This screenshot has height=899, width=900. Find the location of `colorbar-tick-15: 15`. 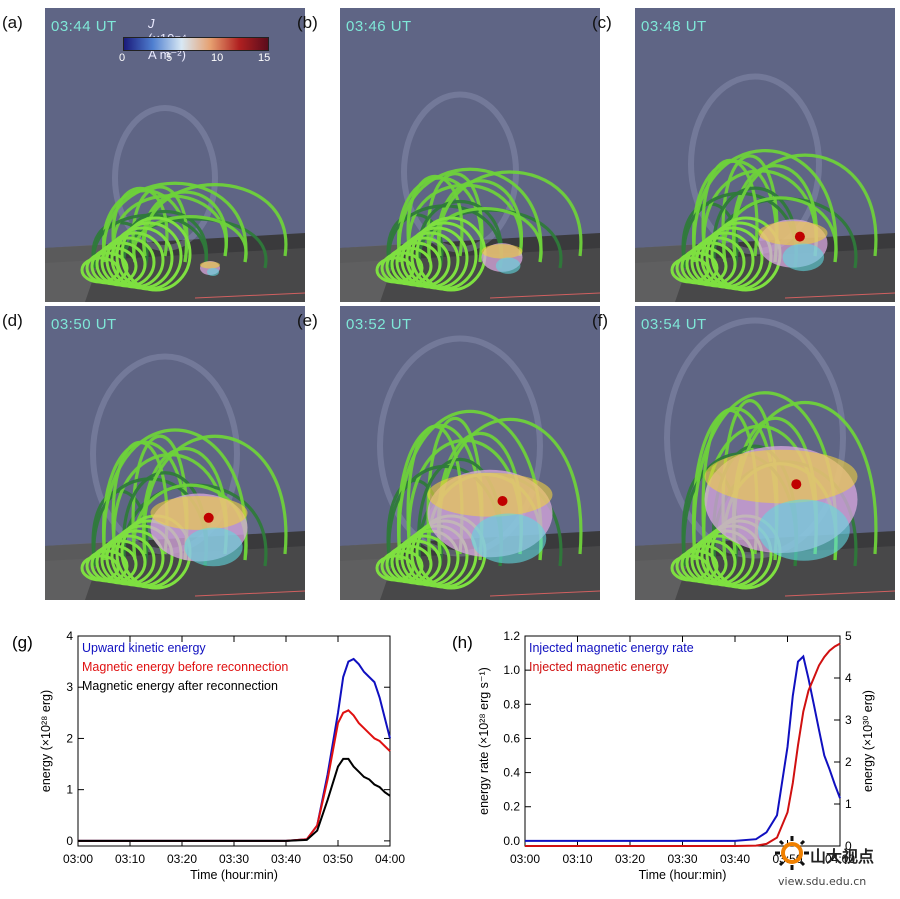

colorbar-tick-15: 15 is located at coordinates (264, 58).